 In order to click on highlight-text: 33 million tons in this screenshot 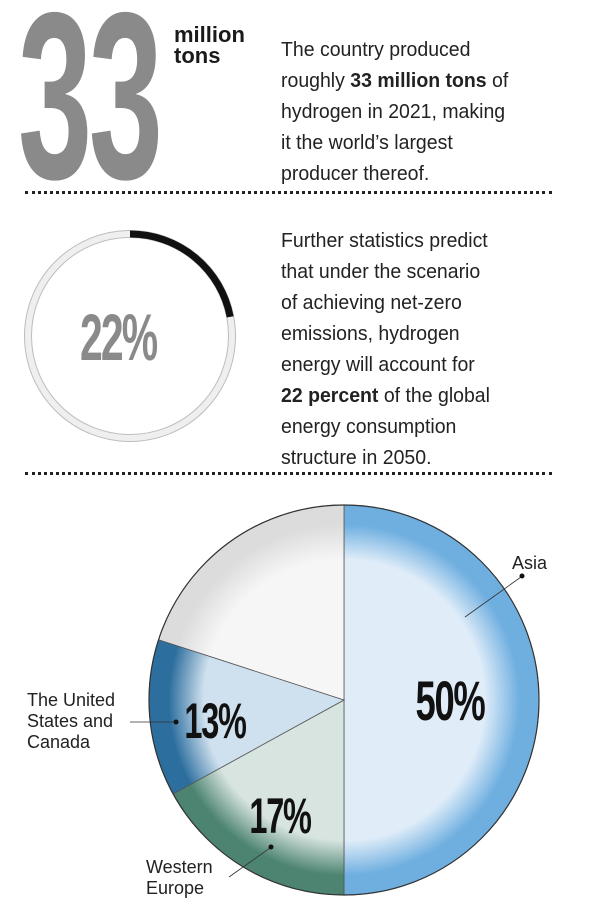, I will do `click(418, 80)`.